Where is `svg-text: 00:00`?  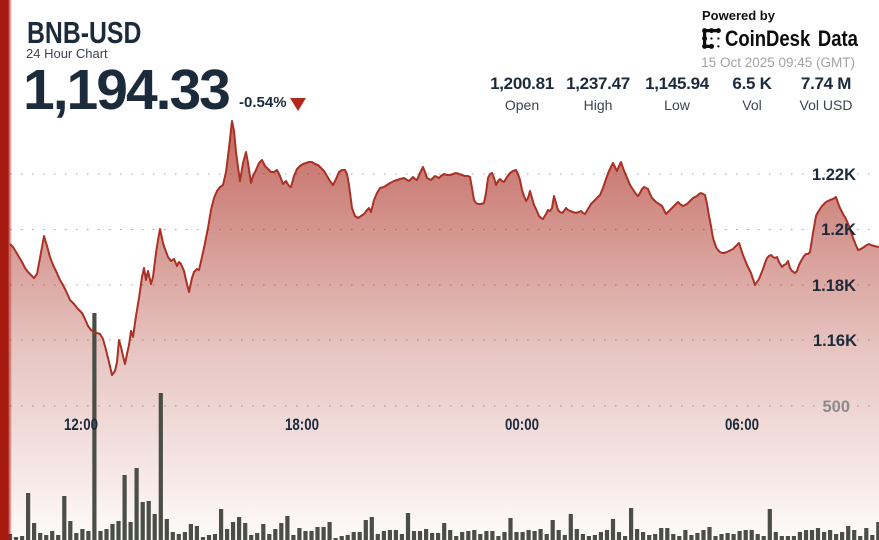 svg-text: 00:00 is located at coordinates (522, 425).